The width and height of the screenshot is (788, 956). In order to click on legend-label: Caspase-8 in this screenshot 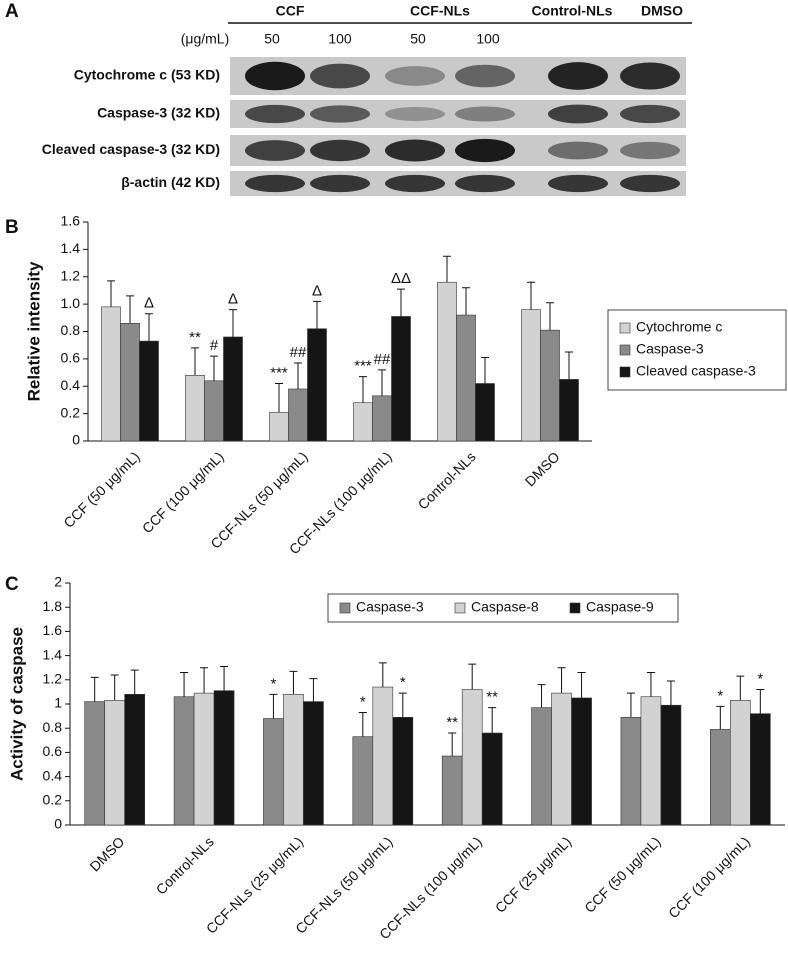, I will do `click(505, 607)`.